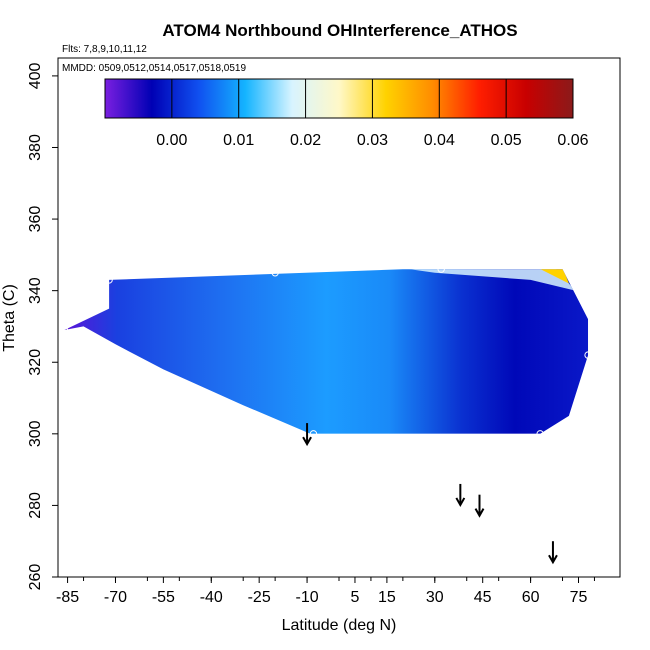 This screenshot has height=650, width=650. I want to click on x-tick-label: 60, so click(531, 597).